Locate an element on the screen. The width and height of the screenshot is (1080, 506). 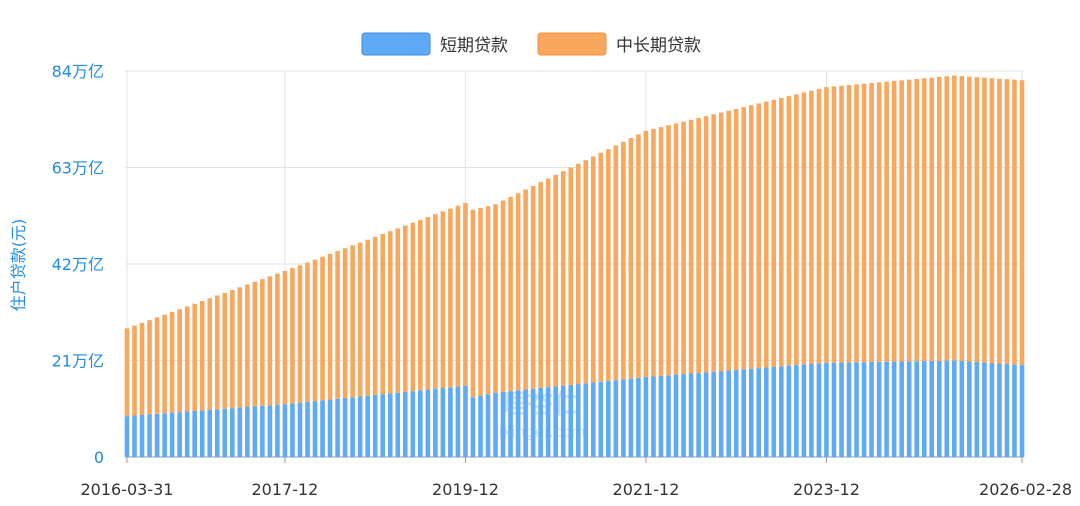
legend-swatch-short is located at coordinates (396, 44).